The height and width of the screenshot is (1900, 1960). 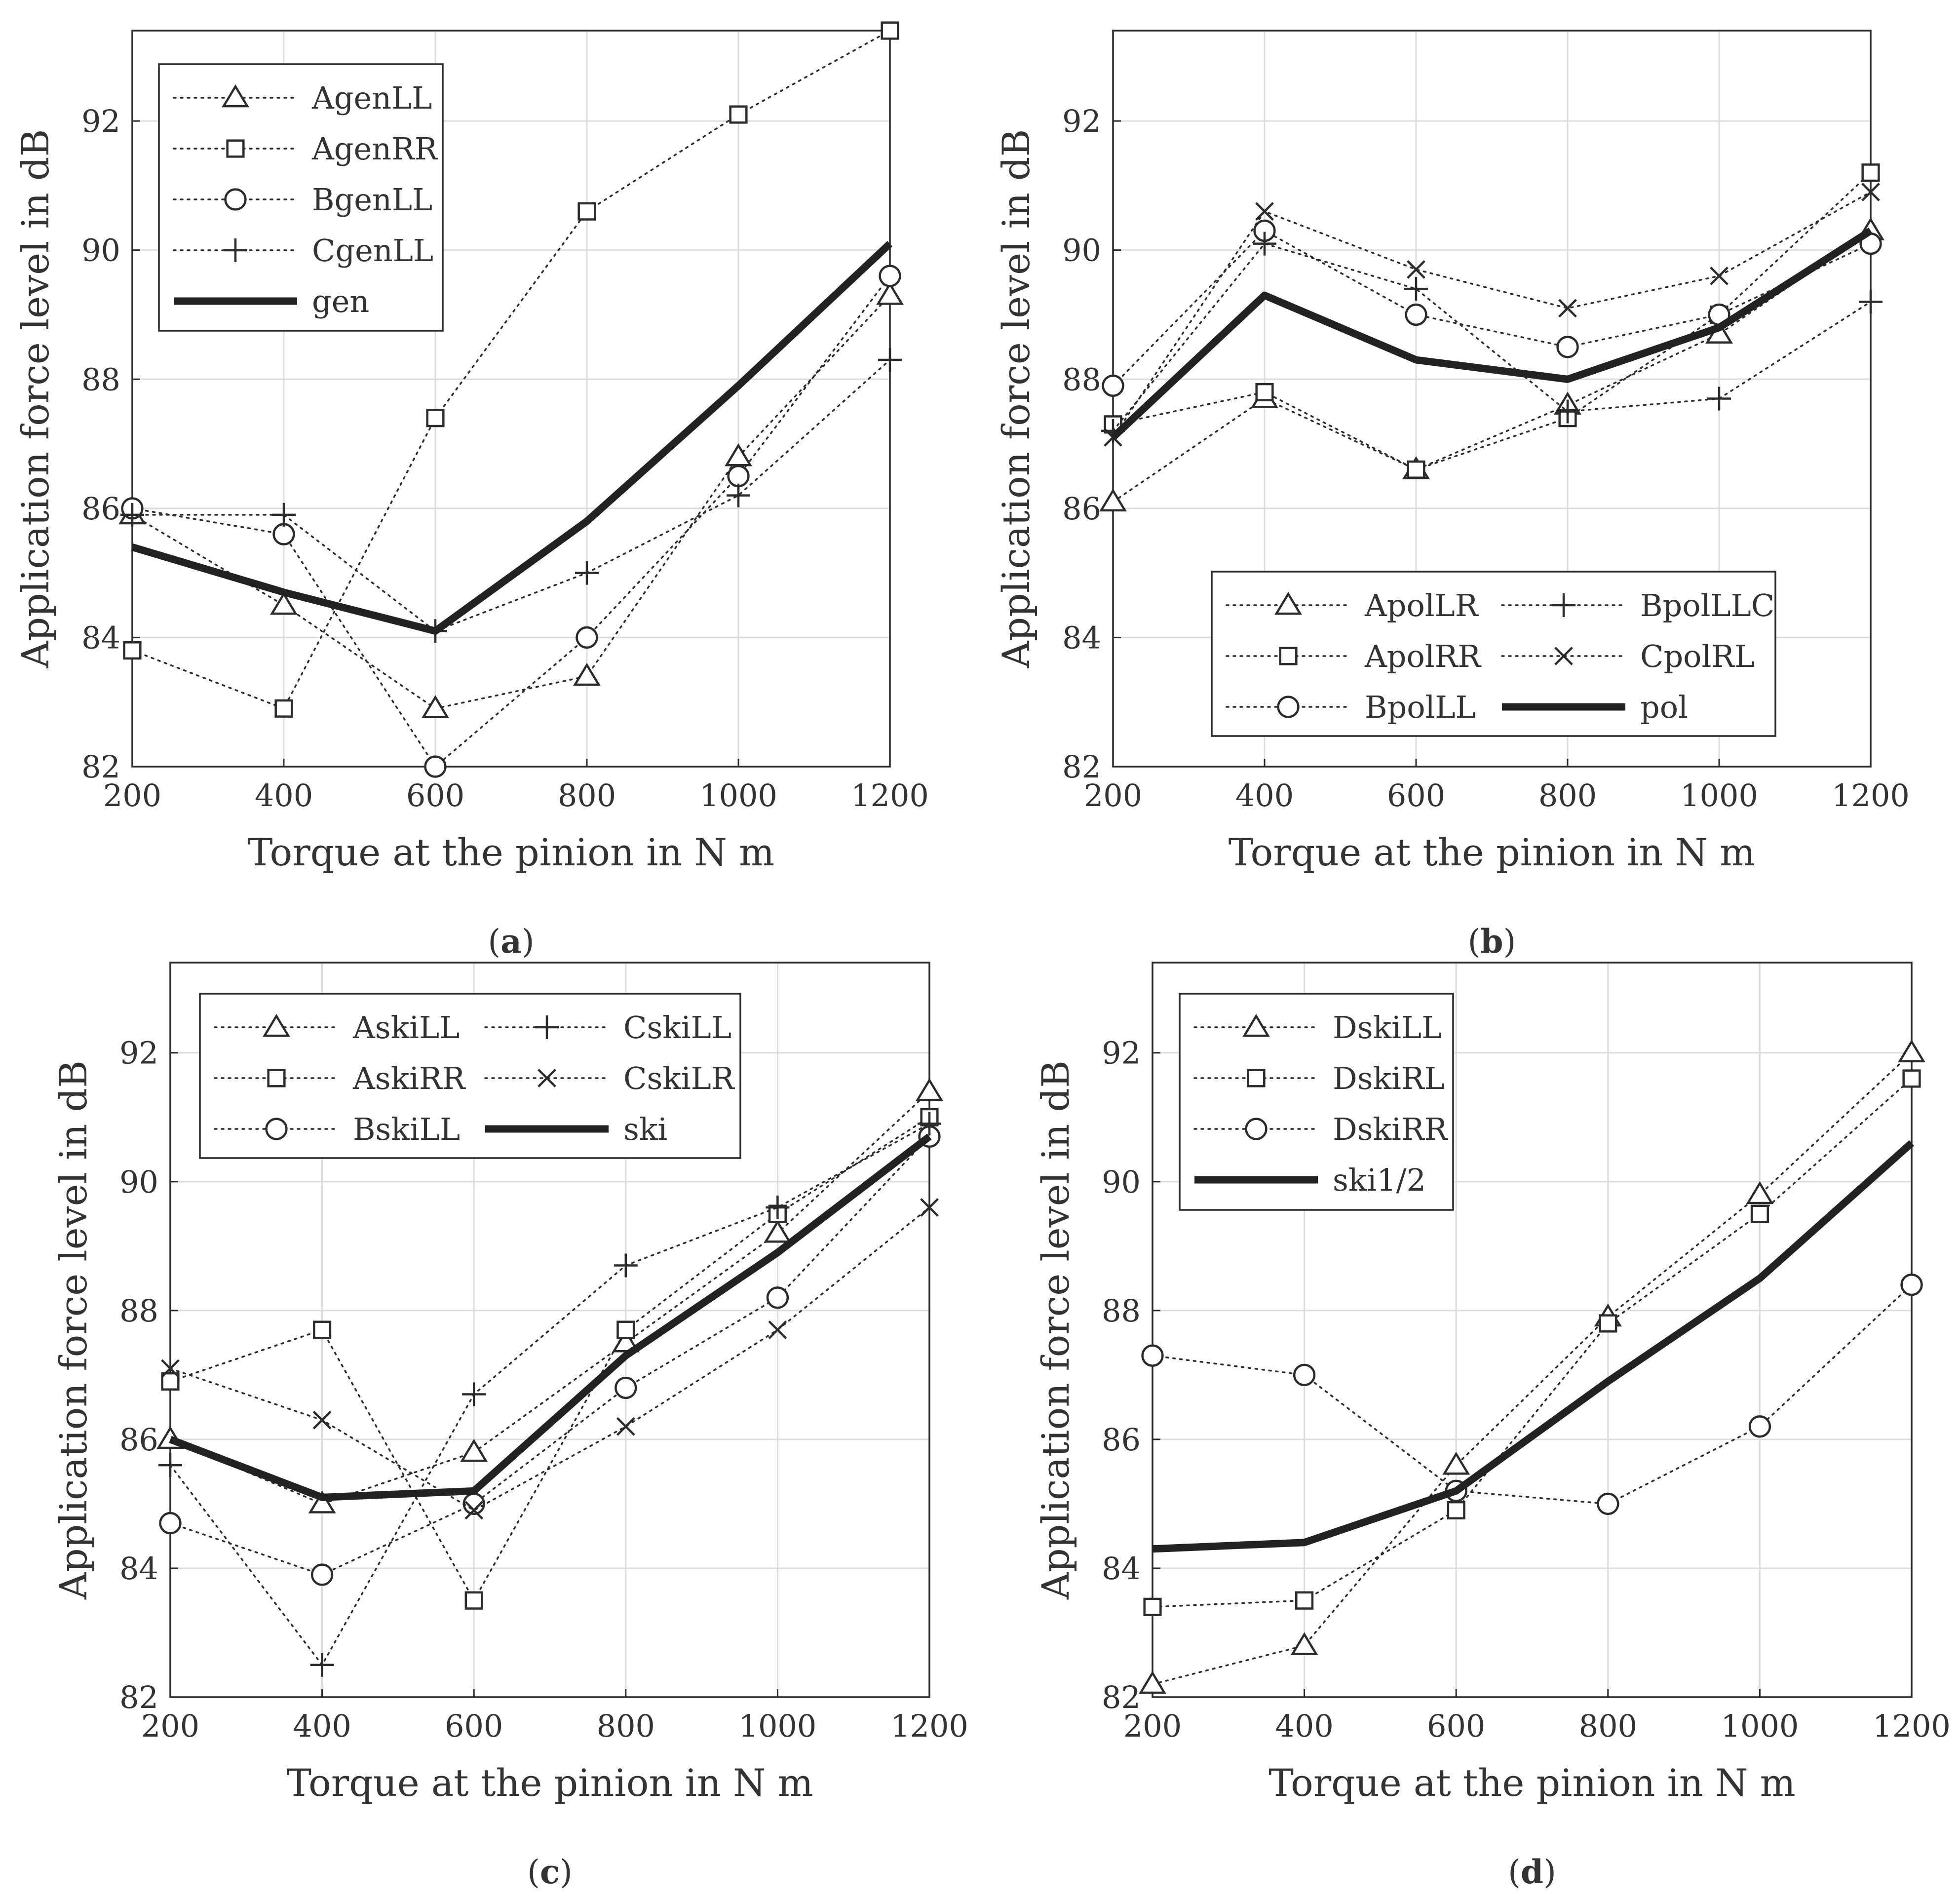 I want to click on legend-entry: BskiLL, so click(x=337, y=1129).